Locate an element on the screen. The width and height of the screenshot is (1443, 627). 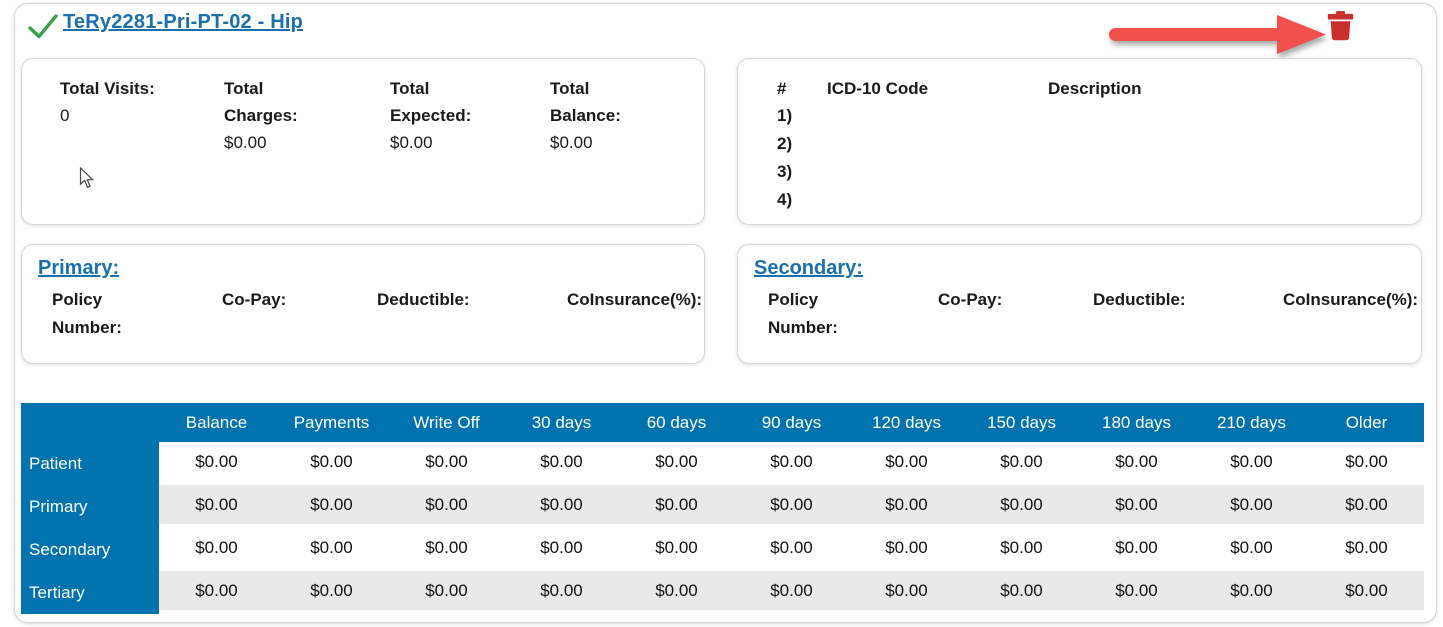
col-write-off: Write Off is located at coordinates (446, 422).